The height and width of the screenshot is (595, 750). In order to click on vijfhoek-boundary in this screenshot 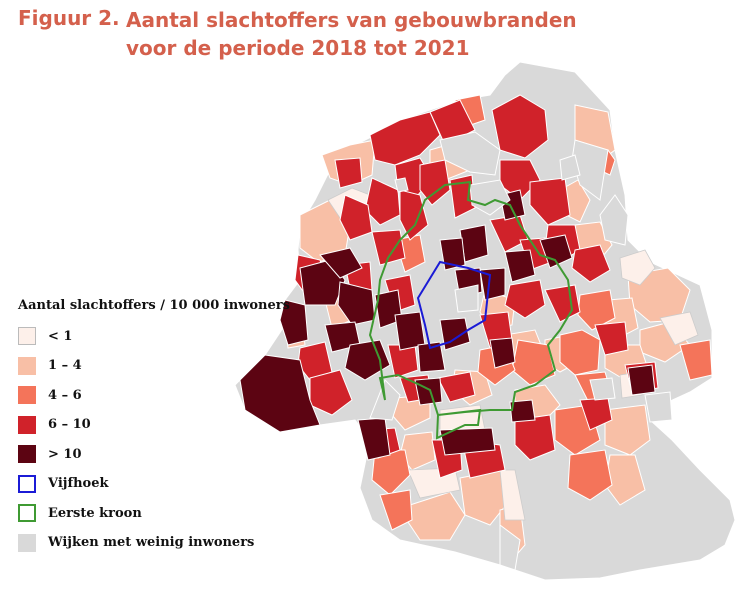, I will do `click(454, 305)`.